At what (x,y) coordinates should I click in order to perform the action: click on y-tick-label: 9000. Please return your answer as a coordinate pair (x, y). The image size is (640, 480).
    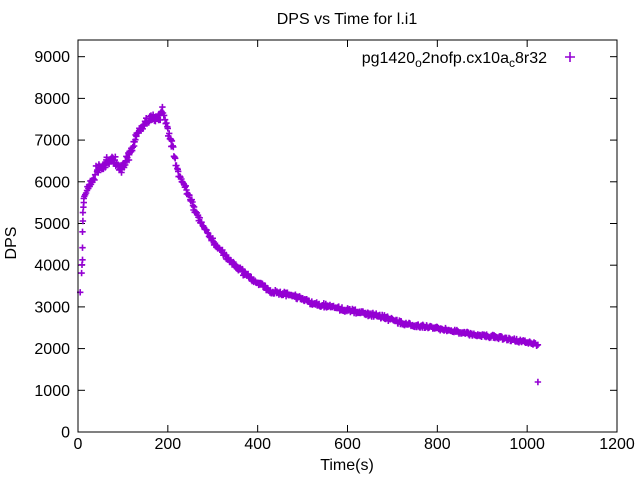
    Looking at the image, I should click on (52, 57).